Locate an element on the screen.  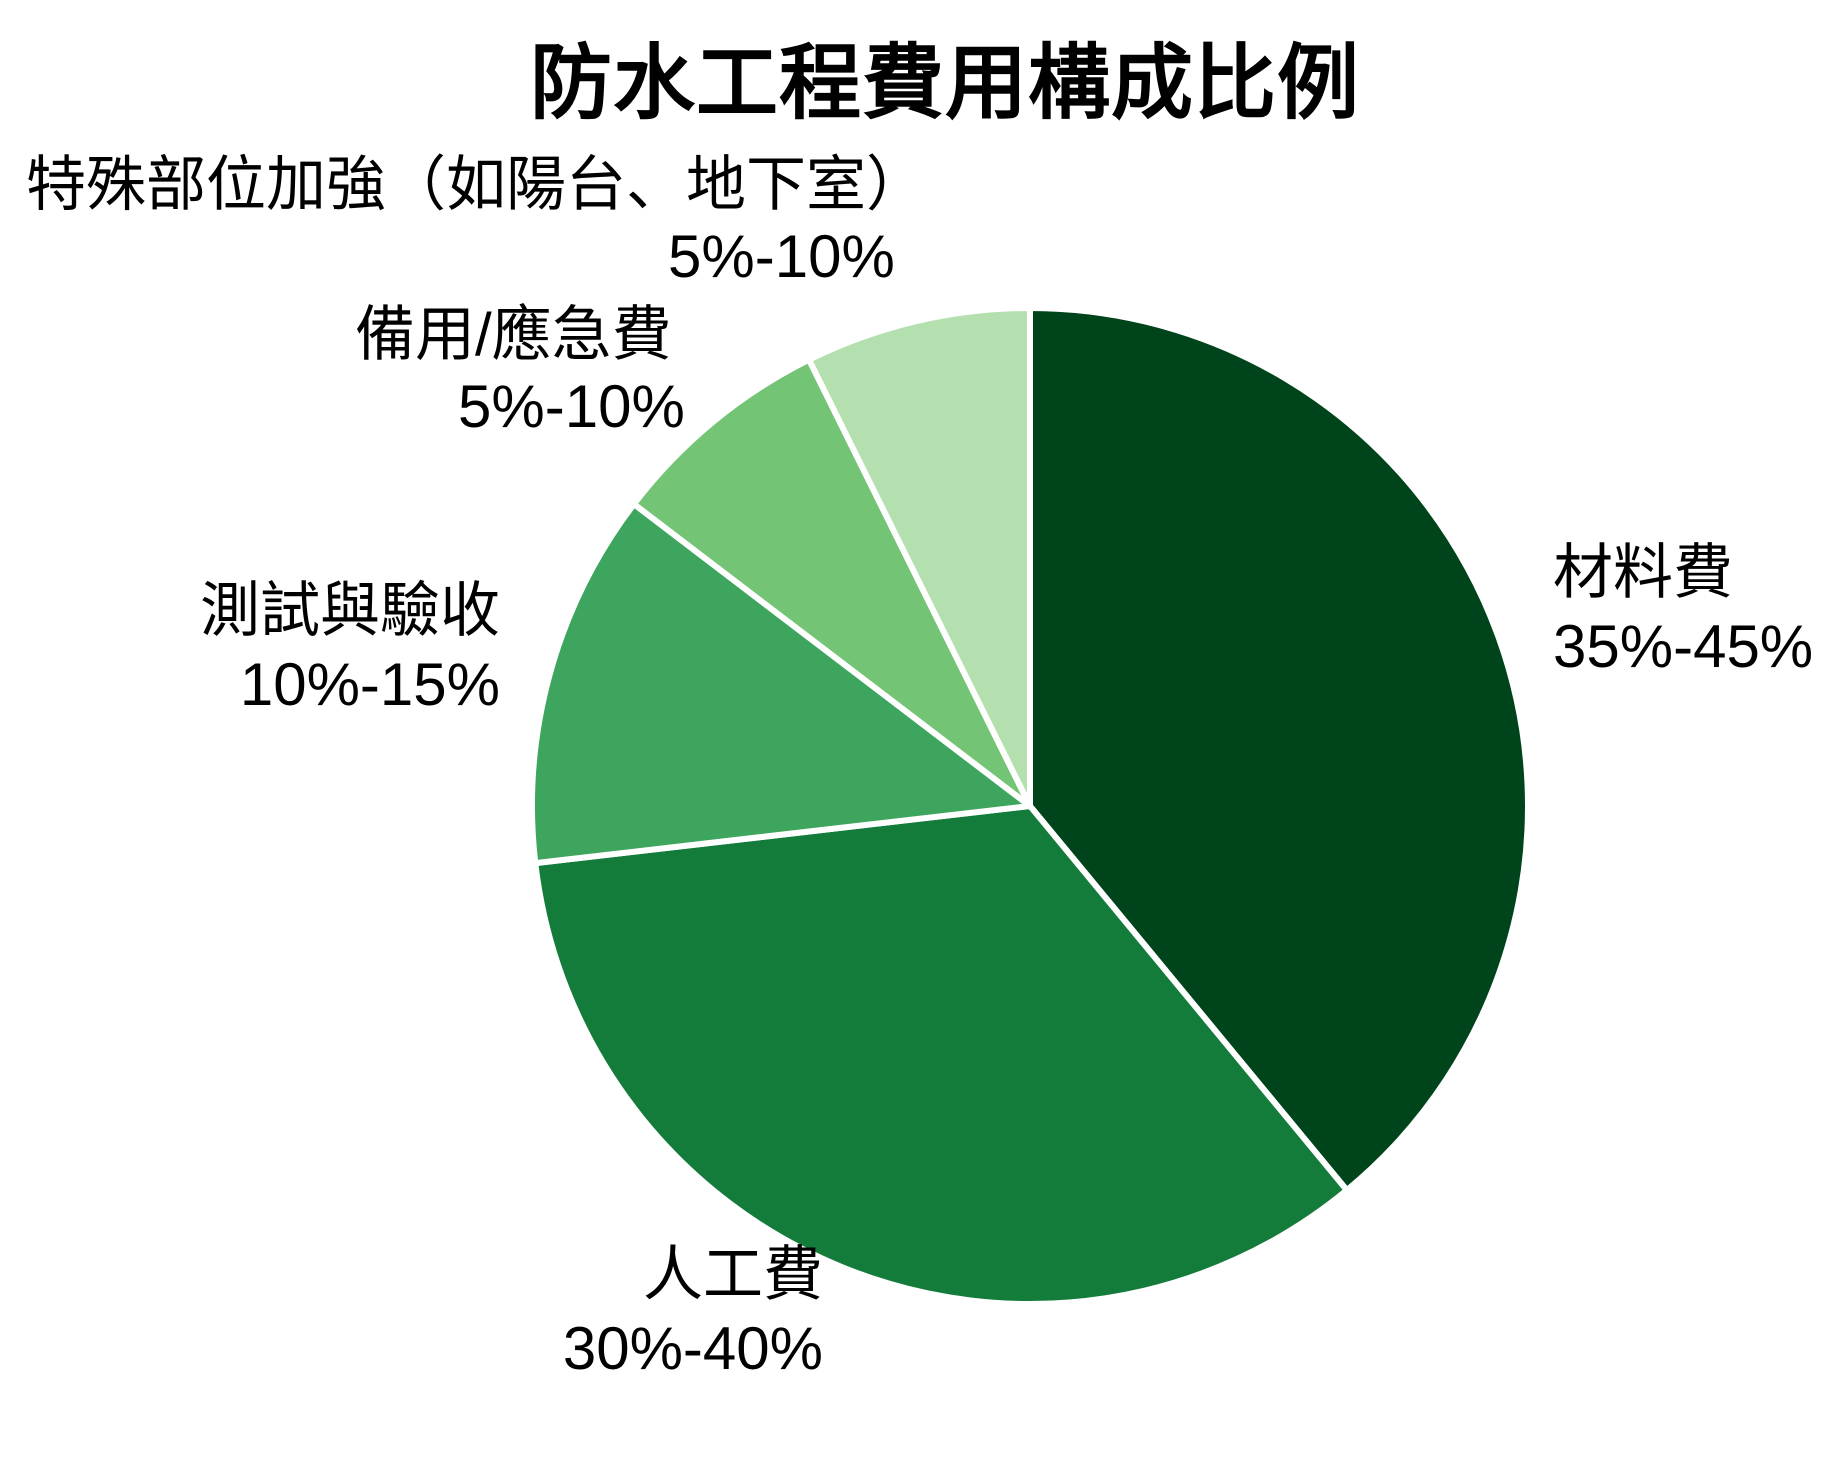
slice-range-labor: 30%-40% is located at coordinates (692, 1348).